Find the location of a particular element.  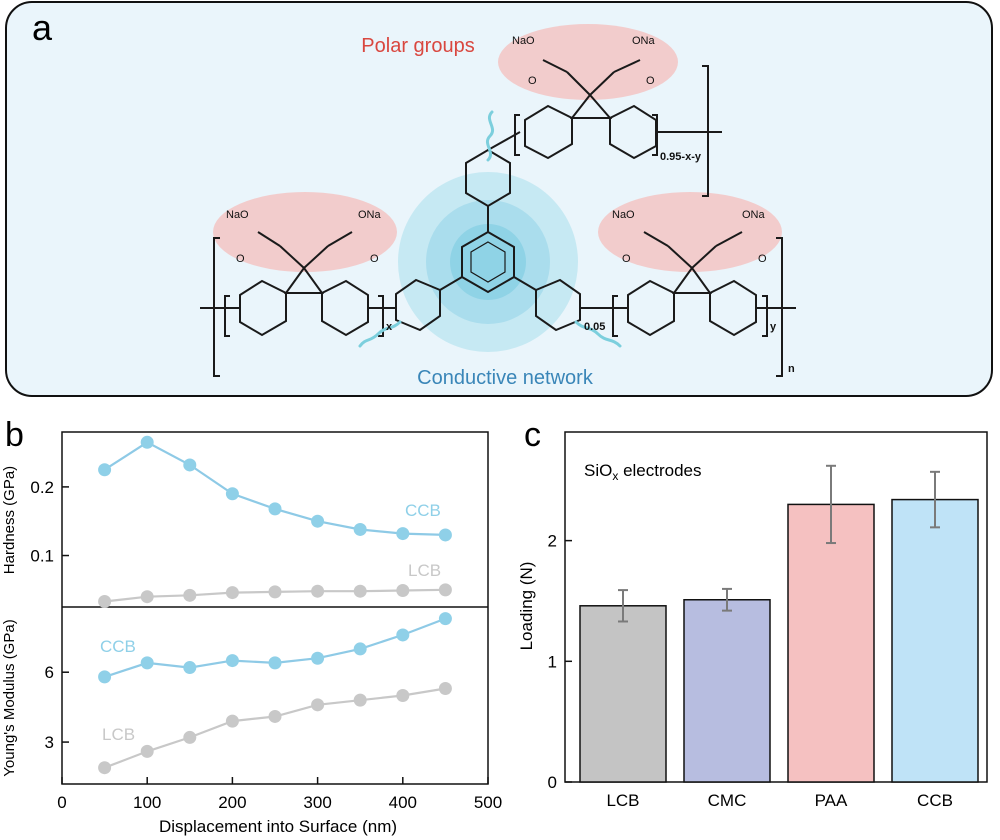

subscript-labels: 0.95-x-y x 0.05 y n is located at coordinates (590, 263).